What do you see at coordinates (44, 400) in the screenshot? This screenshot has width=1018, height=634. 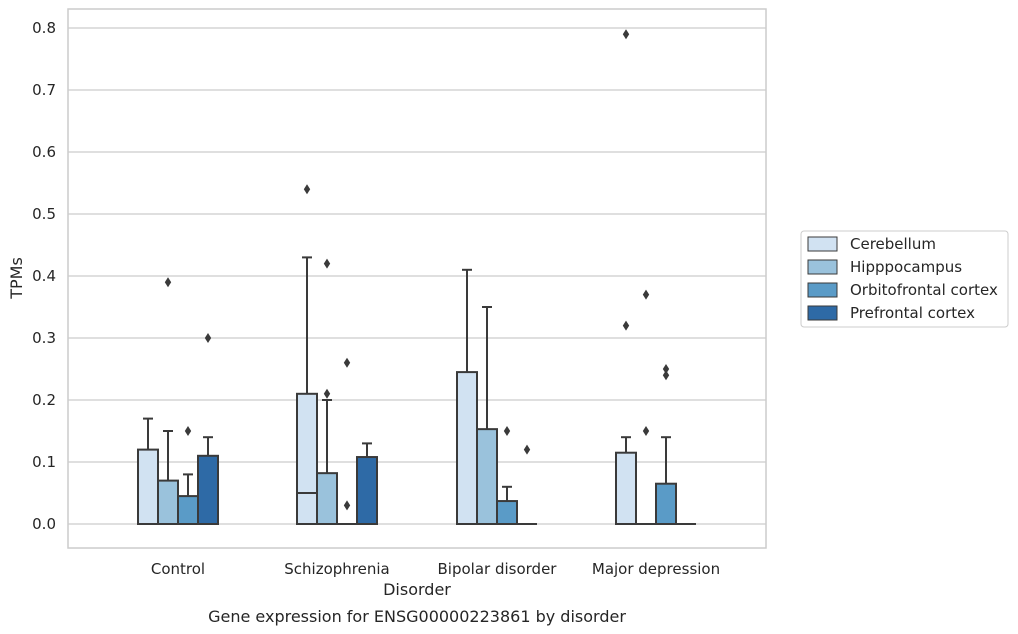 I see `y-tick-label: 0.2` at bounding box center [44, 400].